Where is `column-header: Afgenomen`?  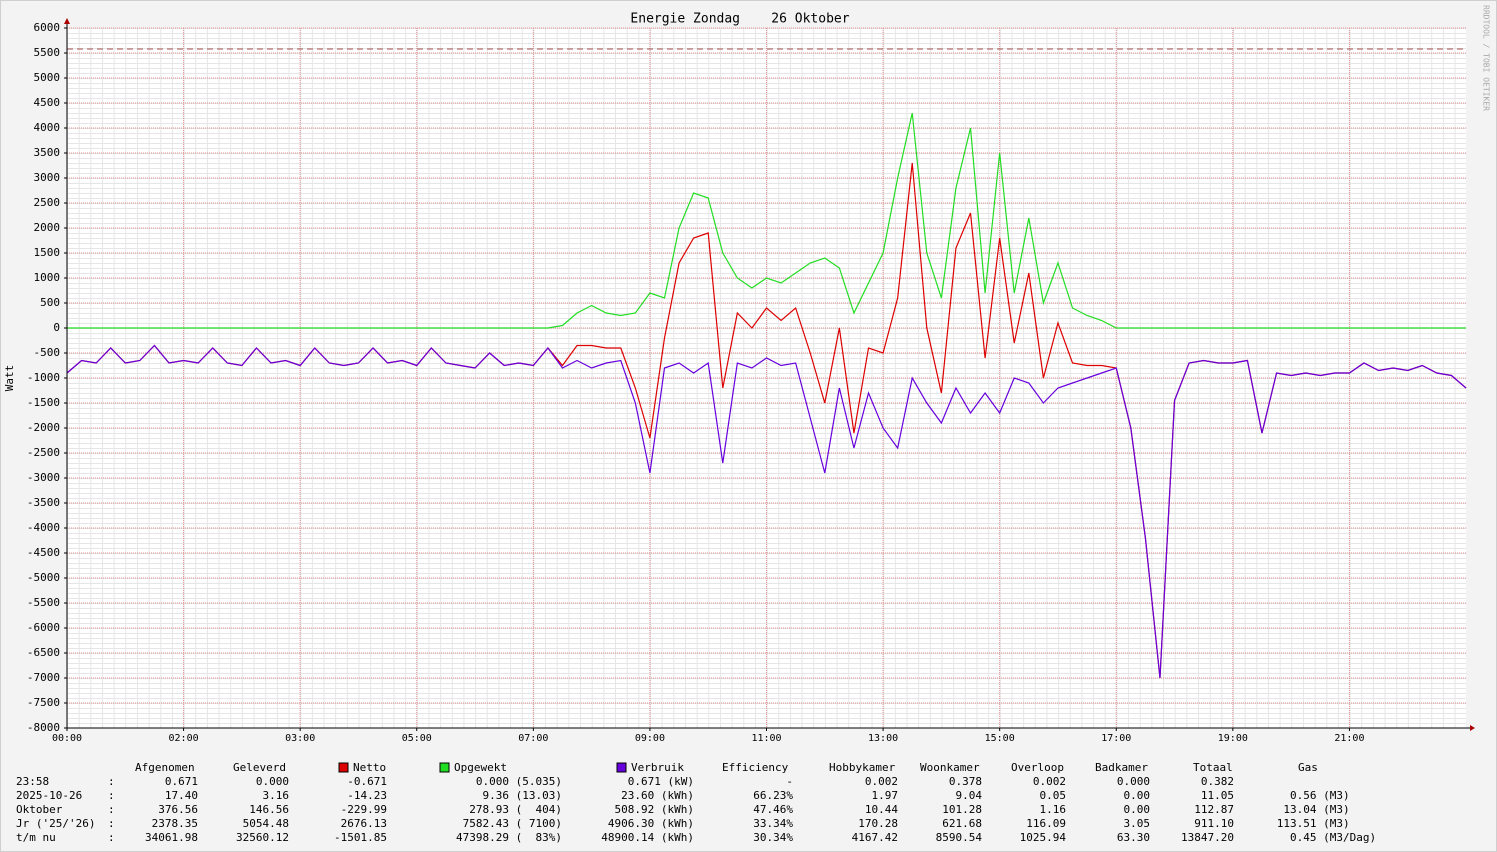 column-header: Afgenomen is located at coordinates (165, 767).